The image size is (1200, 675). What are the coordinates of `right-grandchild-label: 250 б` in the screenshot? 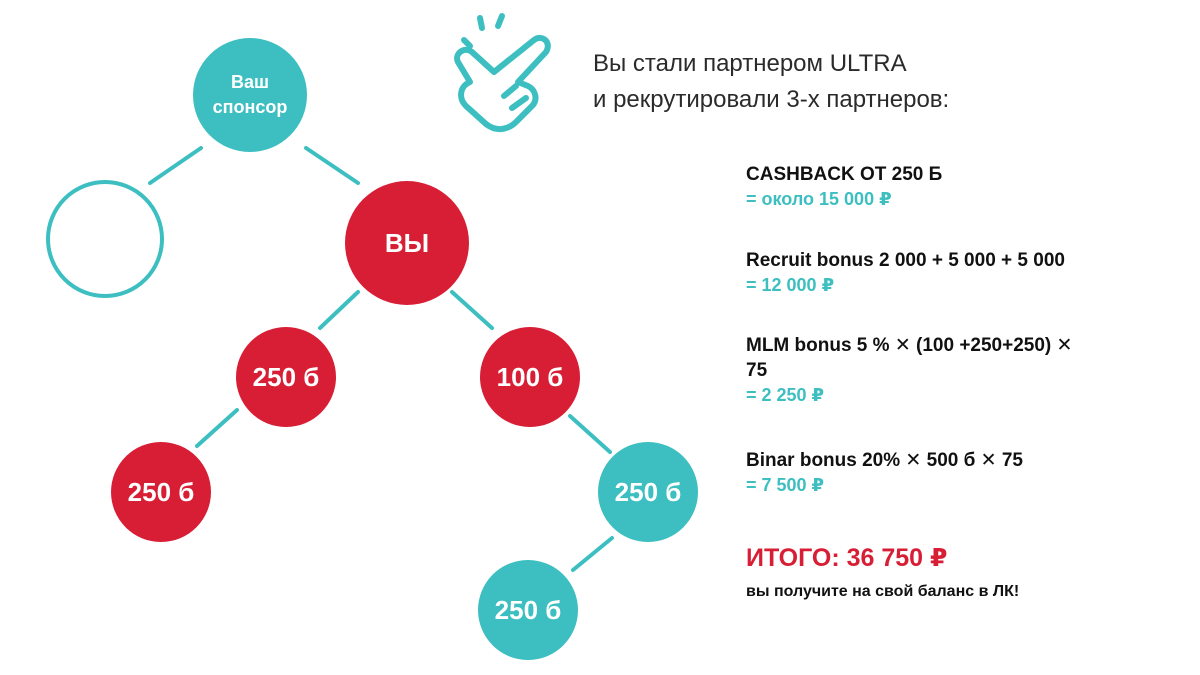 It's located at (648, 491).